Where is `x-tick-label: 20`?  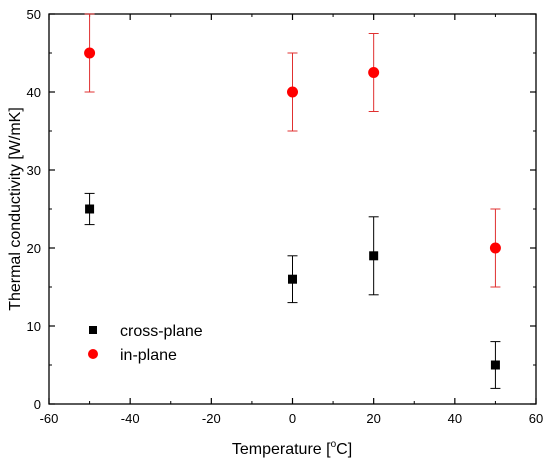 x-tick-label: 20 is located at coordinates (373, 418).